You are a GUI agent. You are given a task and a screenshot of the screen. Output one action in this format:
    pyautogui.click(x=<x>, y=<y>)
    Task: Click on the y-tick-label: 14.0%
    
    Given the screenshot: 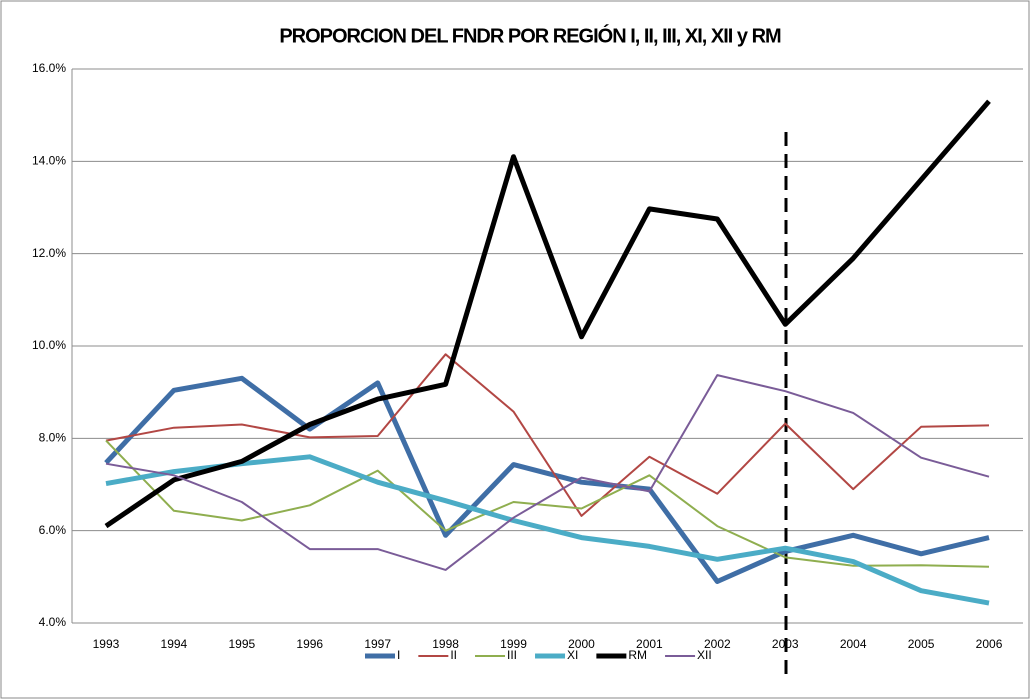 What is the action you would take?
    pyautogui.click(x=49, y=161)
    